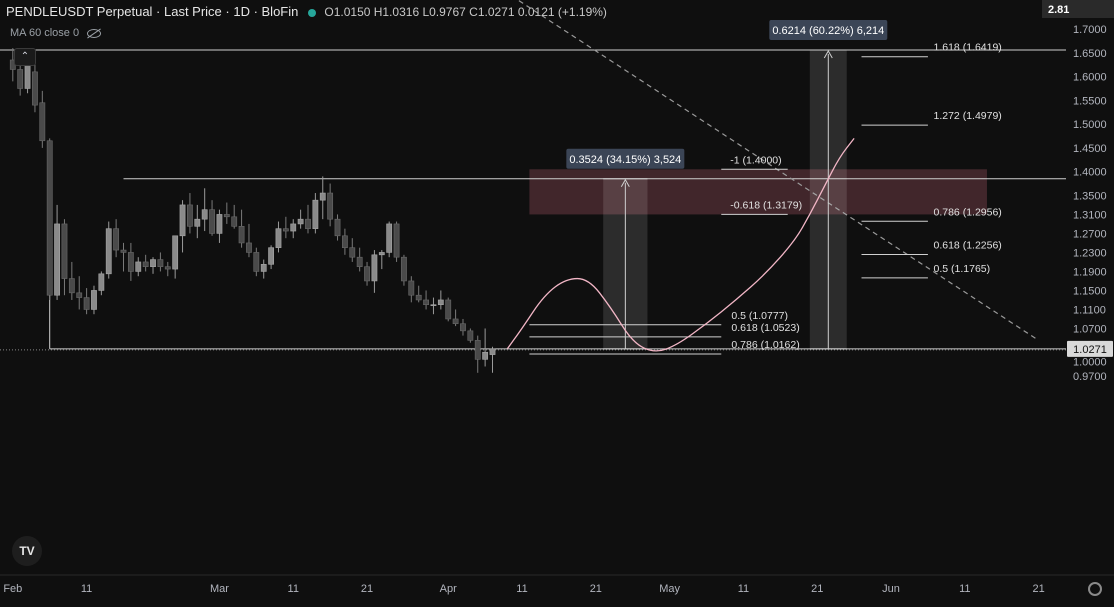 The width and height of the screenshot is (1114, 607). I want to click on ma-indicator-legend: MA 60 close 0, so click(56, 33).